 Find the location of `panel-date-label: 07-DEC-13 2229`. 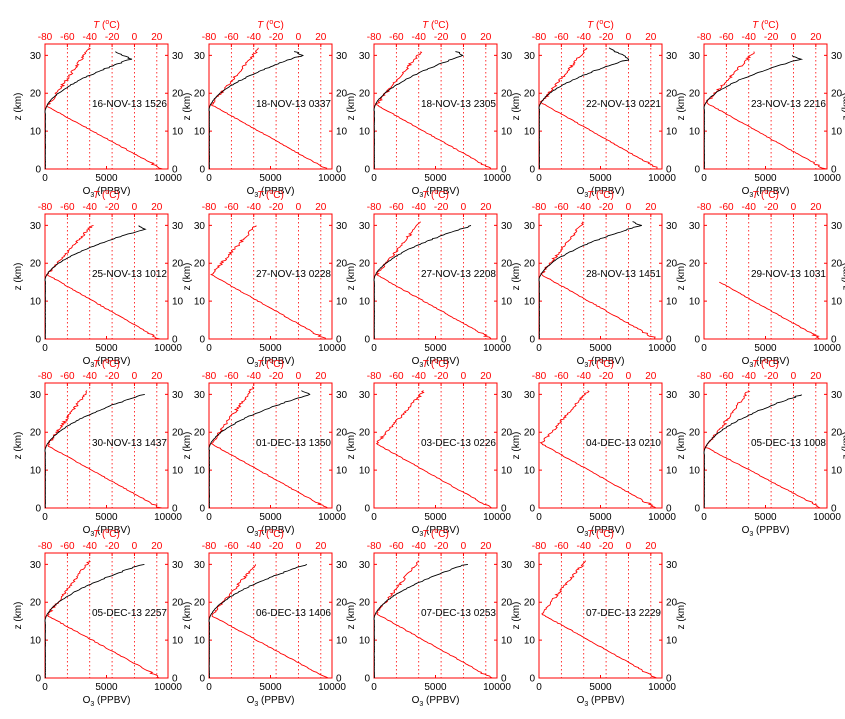

panel-date-label: 07-DEC-13 2229 is located at coordinates (623, 613).